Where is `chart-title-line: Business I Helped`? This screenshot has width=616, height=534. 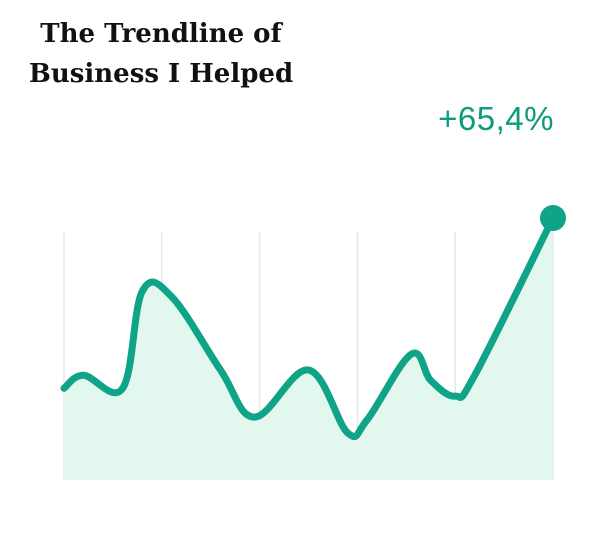
chart-title-line: Business I Helped is located at coordinates (161, 74).